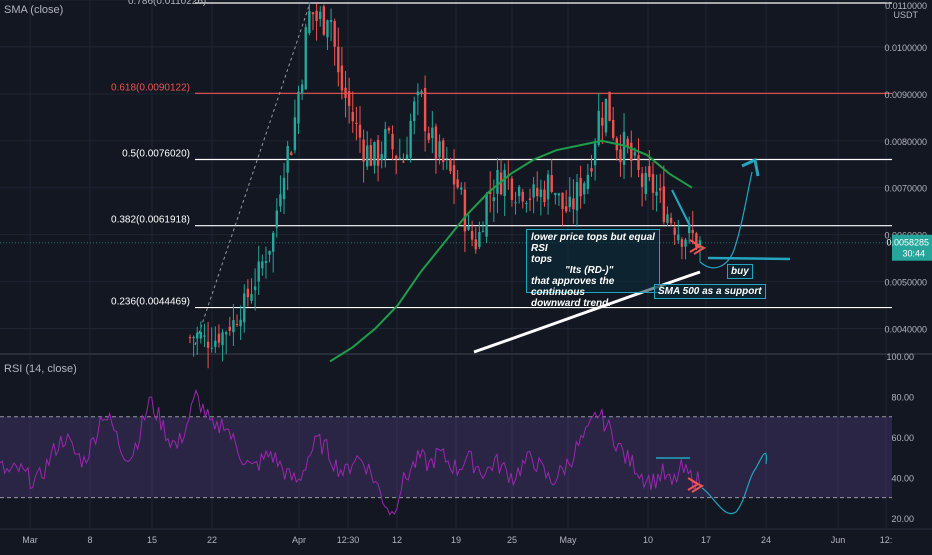 The image size is (932, 555). I want to click on buy-label: buy, so click(740, 271).